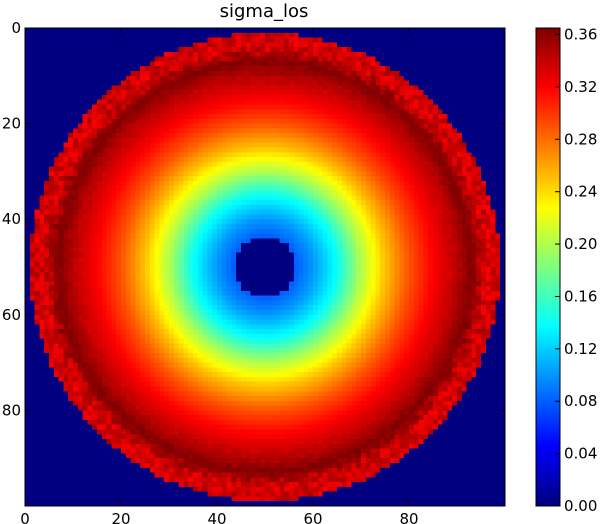 This screenshot has width=600, height=524. I want to click on y-tick-label: 20, so click(11, 124).